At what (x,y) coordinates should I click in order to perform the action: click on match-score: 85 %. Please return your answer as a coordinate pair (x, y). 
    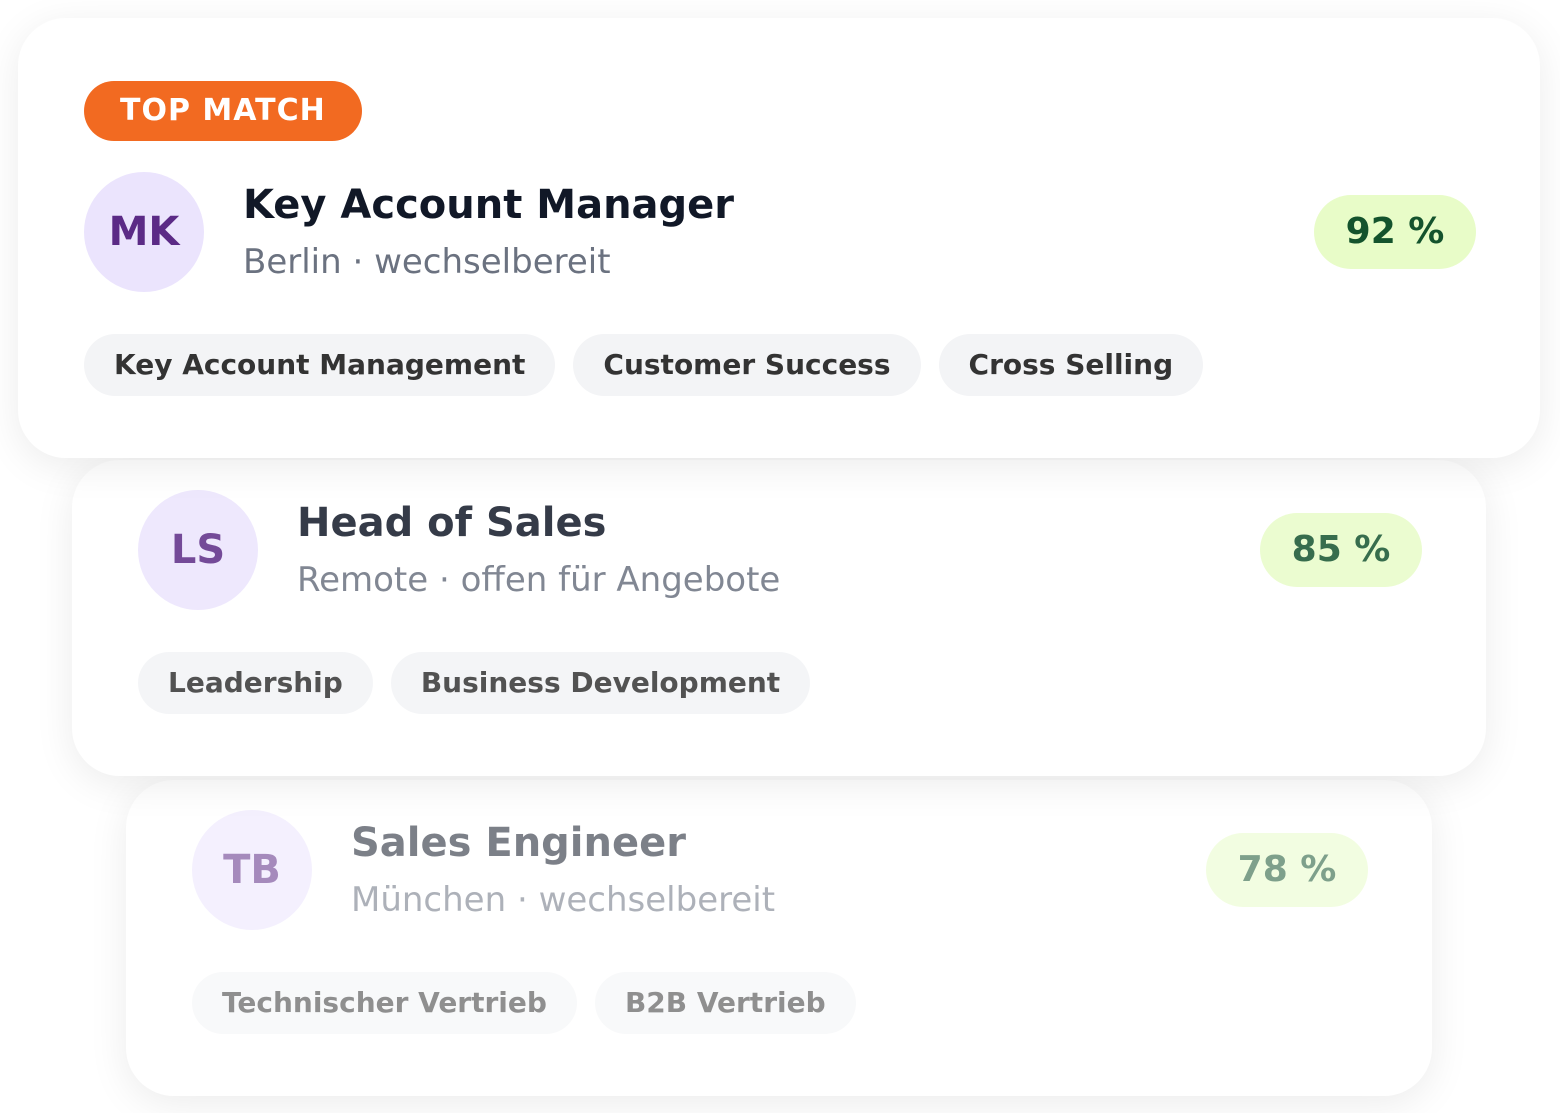
    Looking at the image, I should click on (1341, 550).